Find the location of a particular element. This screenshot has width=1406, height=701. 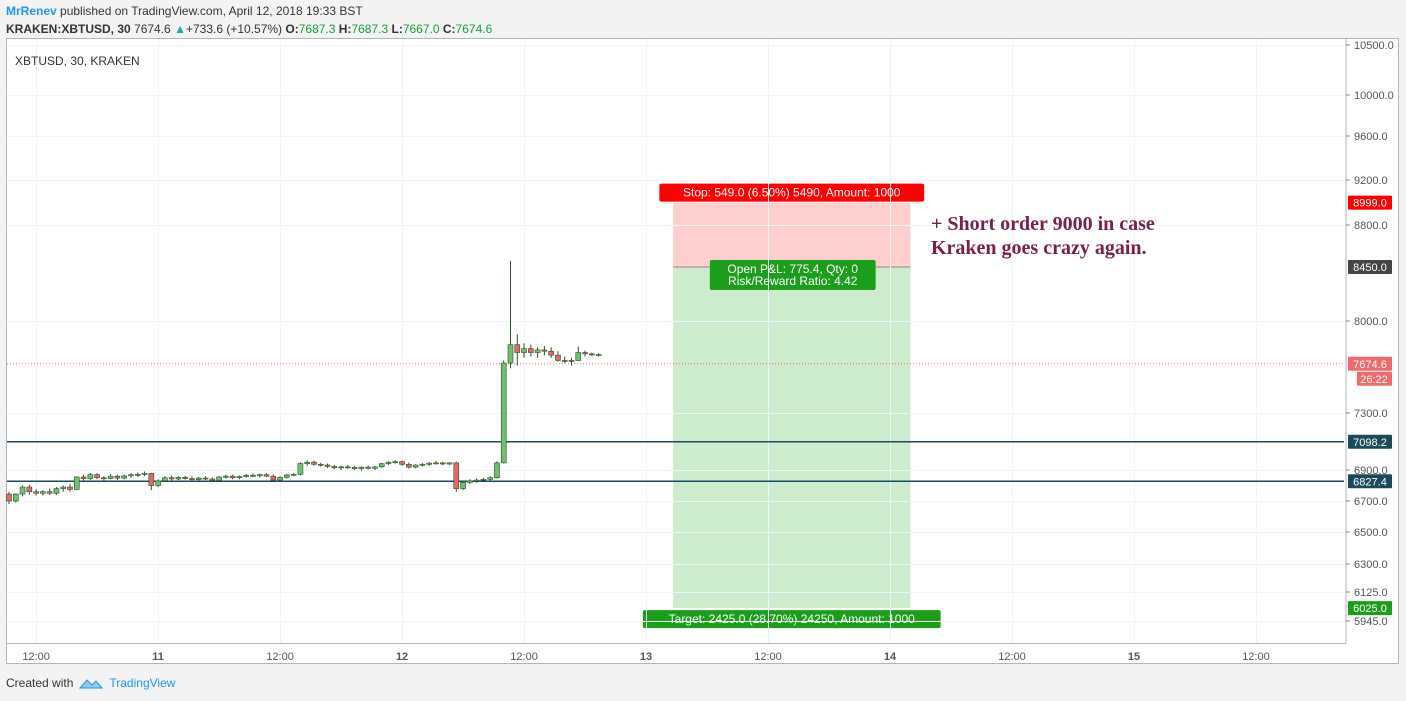

footer: Created with TradingView is located at coordinates (90, 683).